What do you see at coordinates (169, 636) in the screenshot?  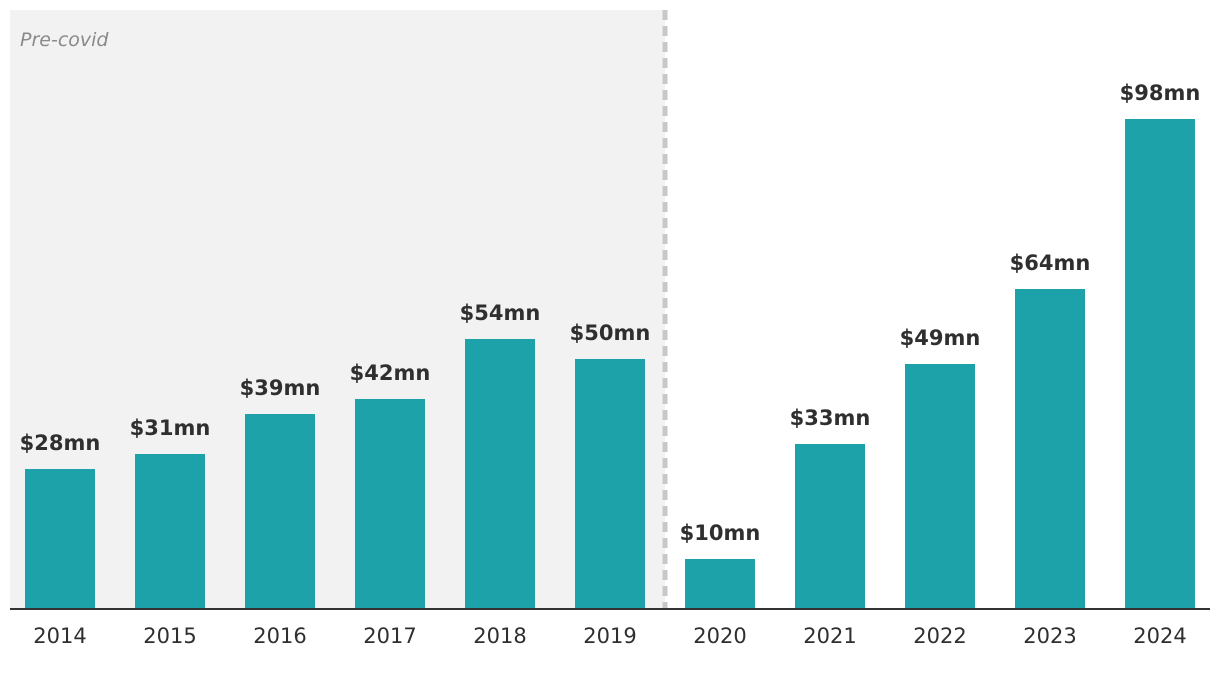 I see `x-tick-label-2015: 2015` at bounding box center [169, 636].